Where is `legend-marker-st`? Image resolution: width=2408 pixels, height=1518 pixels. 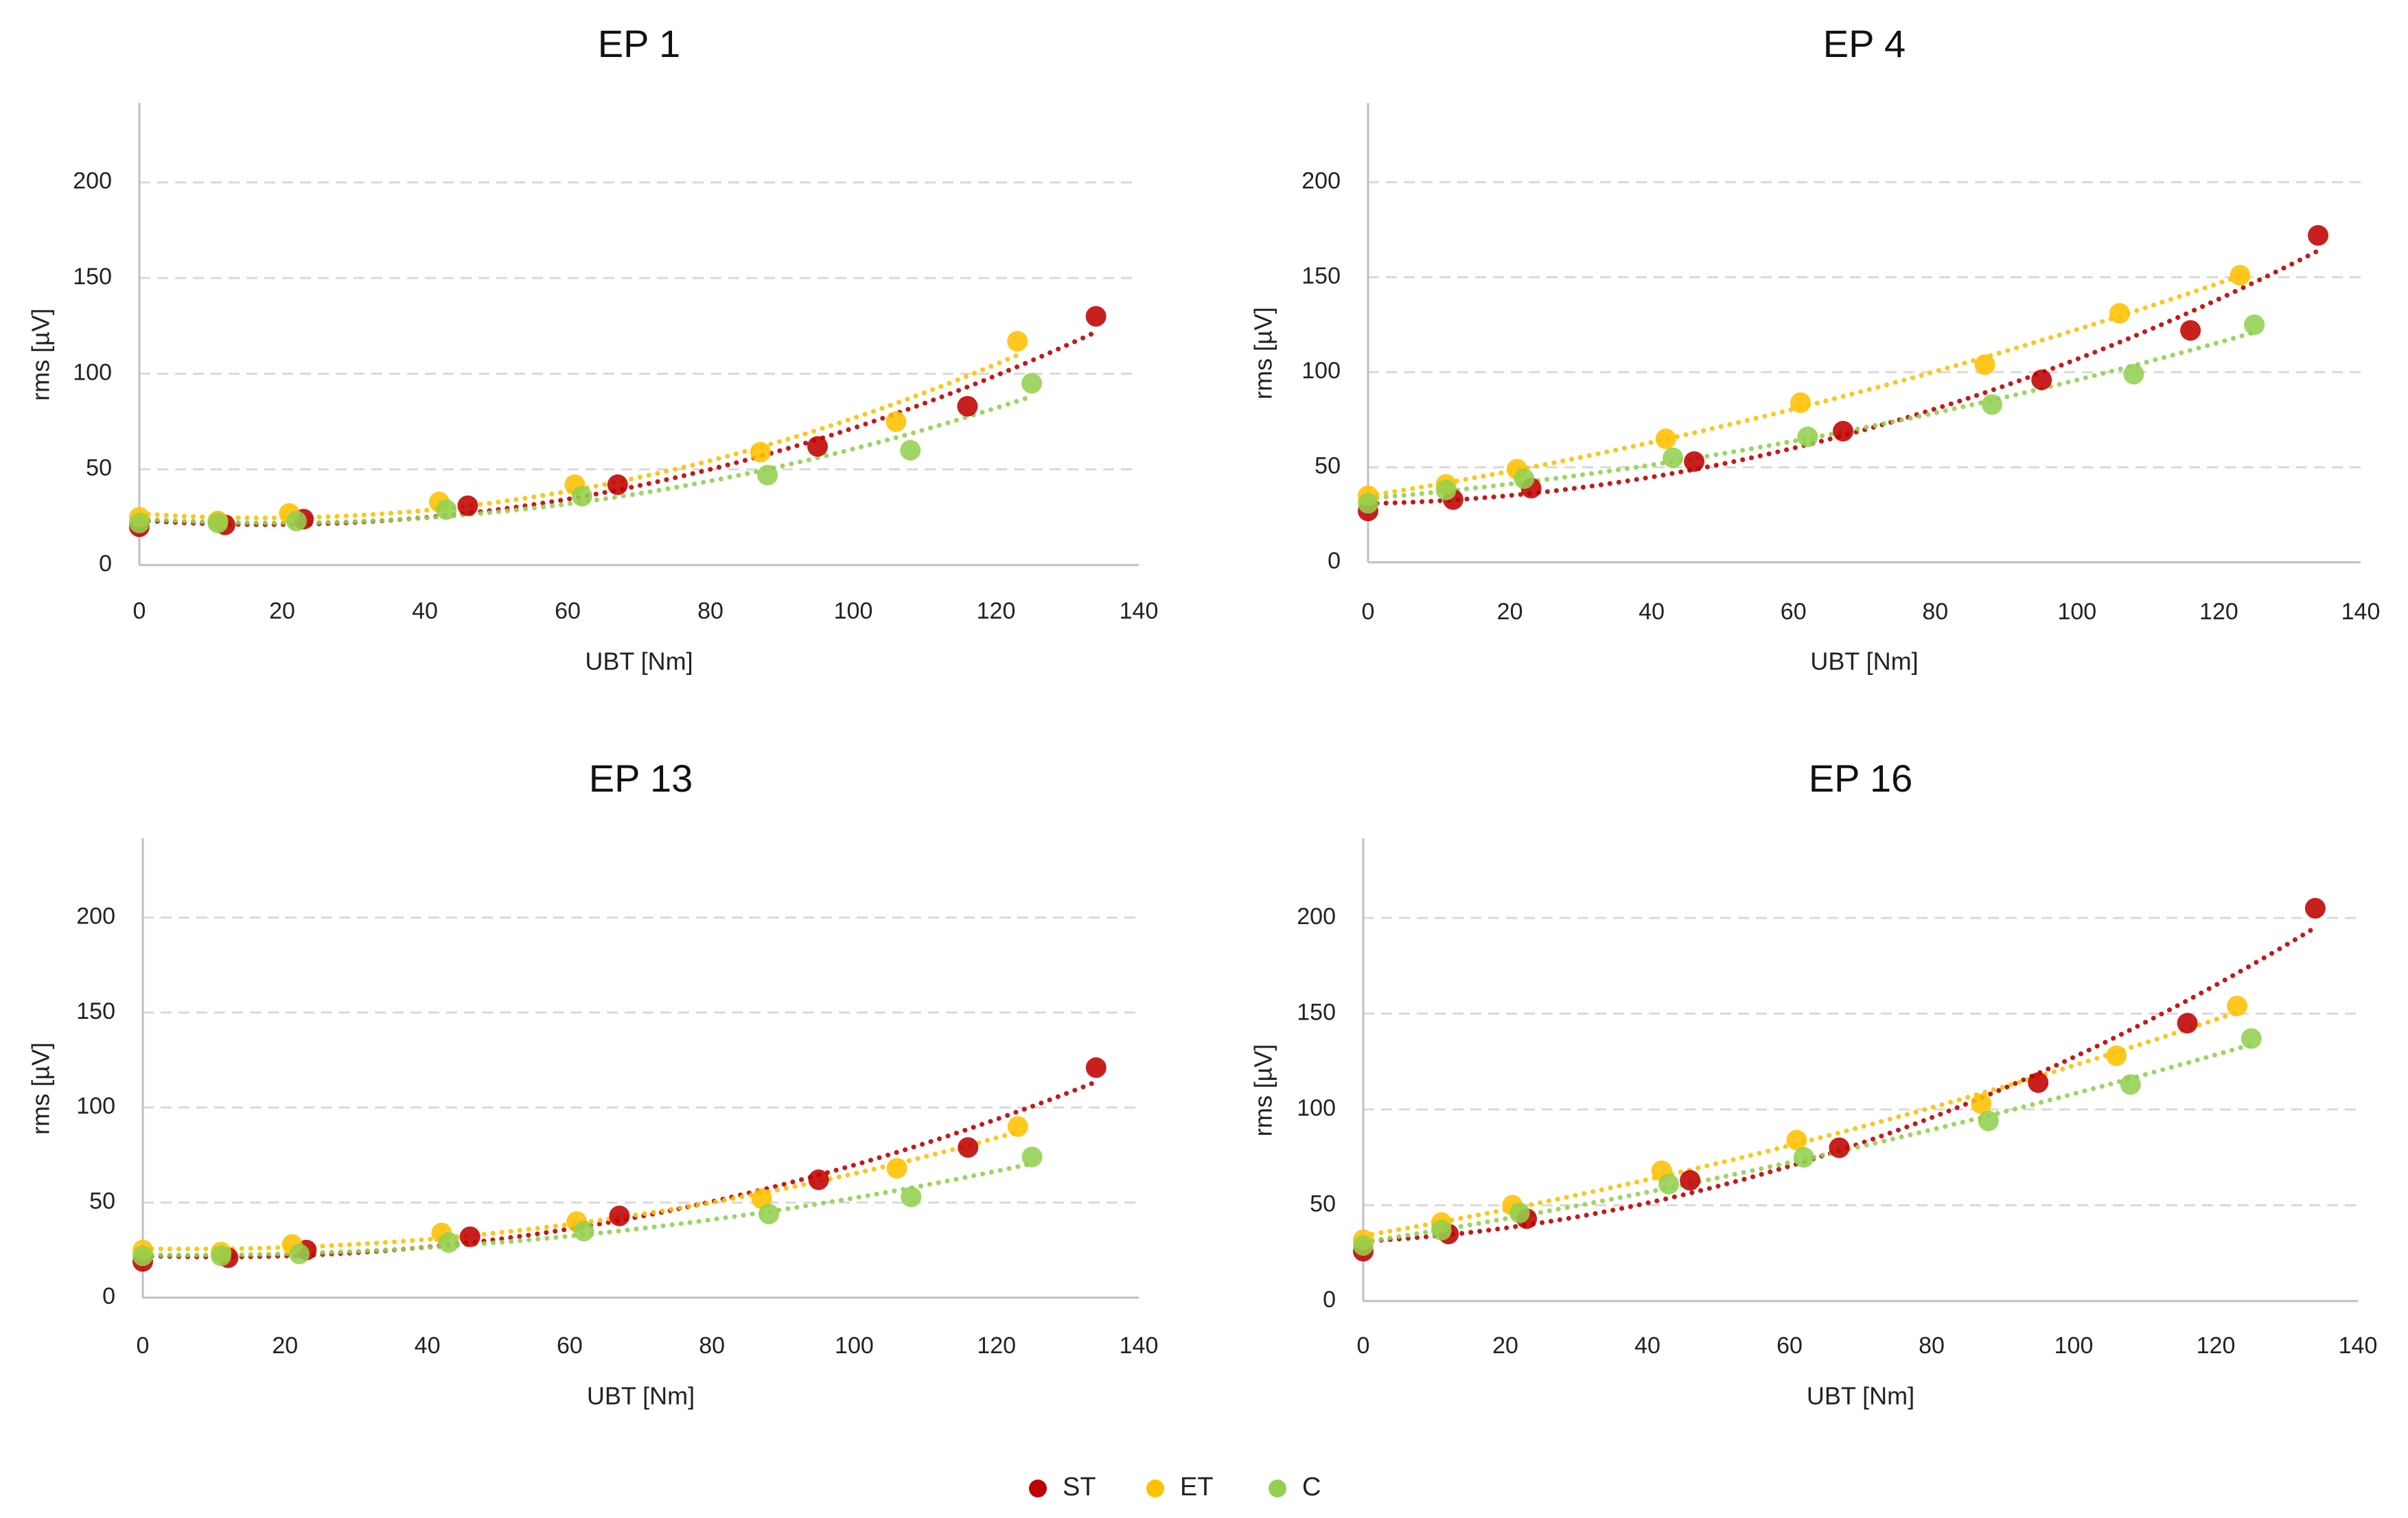 legend-marker-st is located at coordinates (1038, 1488).